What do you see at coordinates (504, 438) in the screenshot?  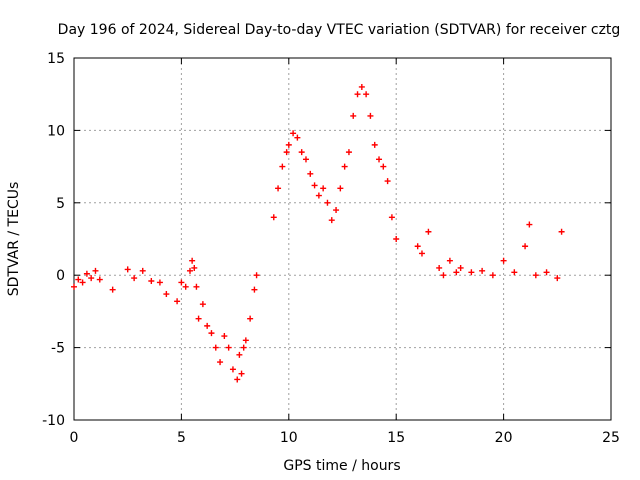 I see `x-tick-label: 20` at bounding box center [504, 438].